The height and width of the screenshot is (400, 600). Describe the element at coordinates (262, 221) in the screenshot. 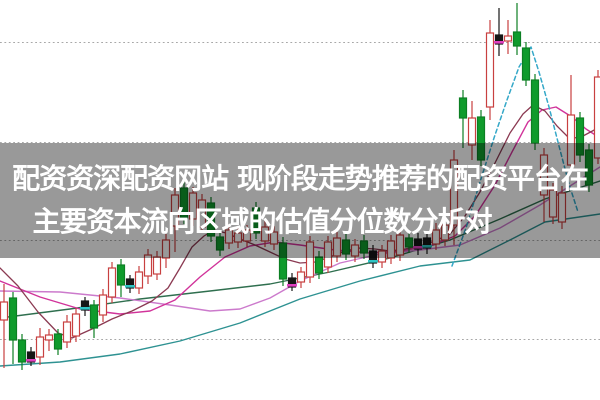

I see `headline-line-2: 主要资本流向区域的估值分位数分析对` at that location.